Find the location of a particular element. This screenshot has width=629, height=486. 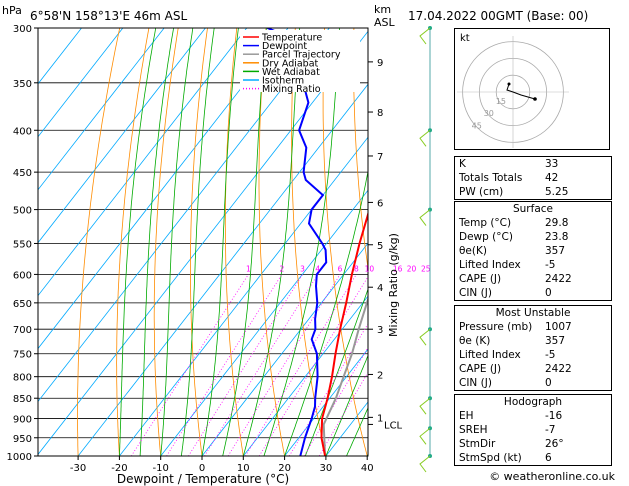

index-label: Totals Totals is located at coordinates (491, 178).